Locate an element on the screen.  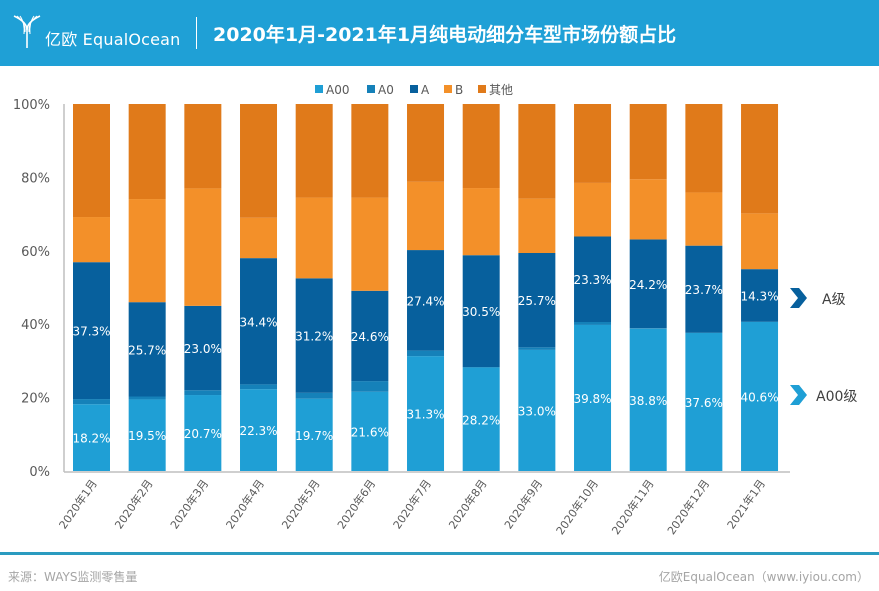
data-label: 23.7% is located at coordinates (704, 290).